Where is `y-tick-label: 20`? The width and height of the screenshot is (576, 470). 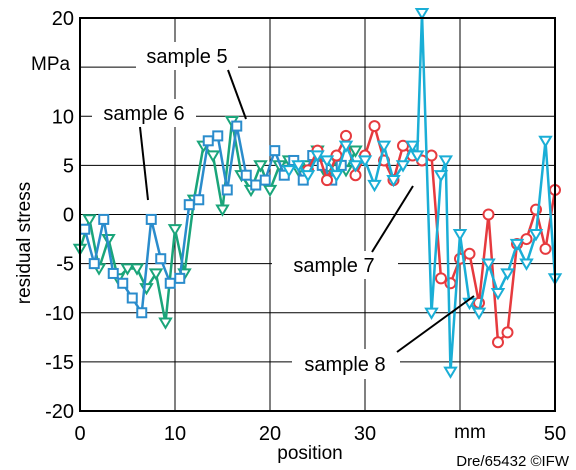 y-tick-label: 20 is located at coordinates (63, 19).